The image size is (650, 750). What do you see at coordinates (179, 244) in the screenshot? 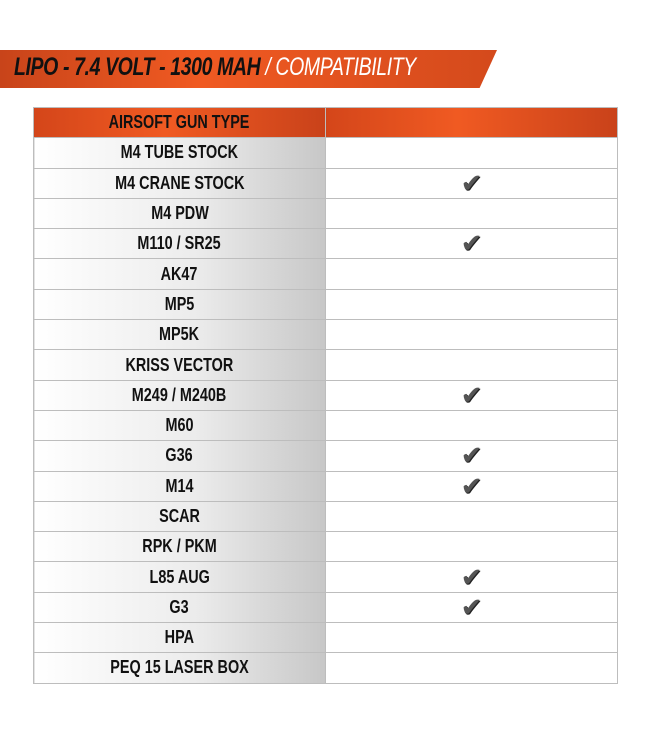
I see `gun-type-cell: M110 / SR25` at bounding box center [179, 244].